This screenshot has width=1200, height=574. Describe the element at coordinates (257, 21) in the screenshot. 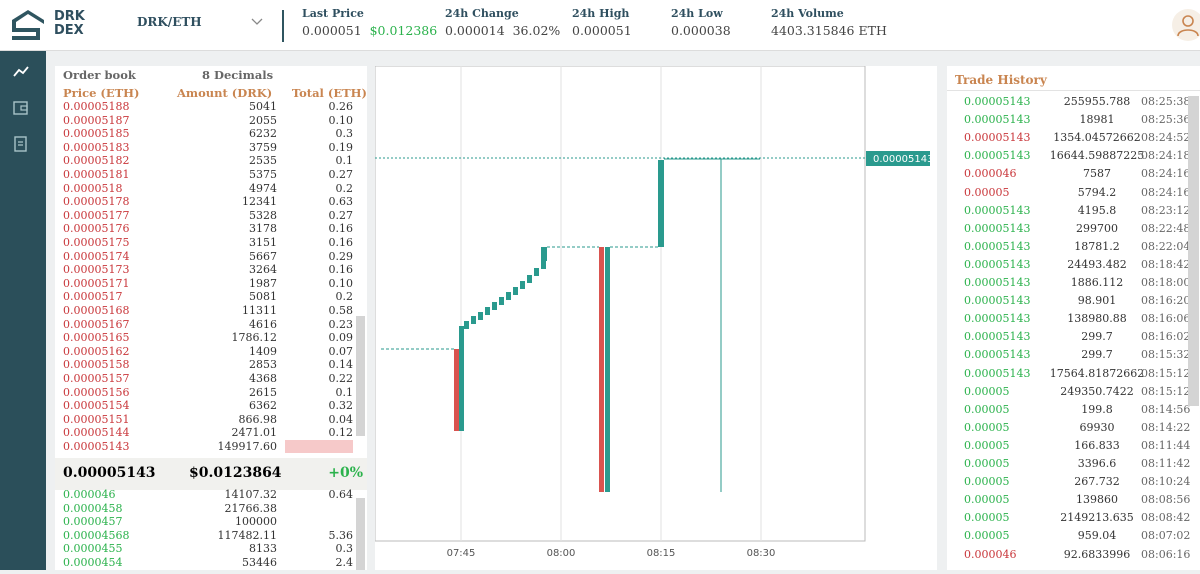

I see `chevron-down-icon` at that location.